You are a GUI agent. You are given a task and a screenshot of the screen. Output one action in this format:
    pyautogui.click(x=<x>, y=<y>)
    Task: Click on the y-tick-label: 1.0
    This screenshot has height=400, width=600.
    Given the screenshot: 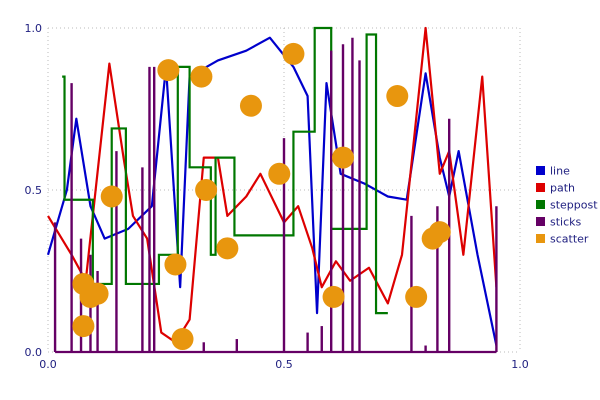 What is the action you would take?
    pyautogui.click(x=34, y=28)
    